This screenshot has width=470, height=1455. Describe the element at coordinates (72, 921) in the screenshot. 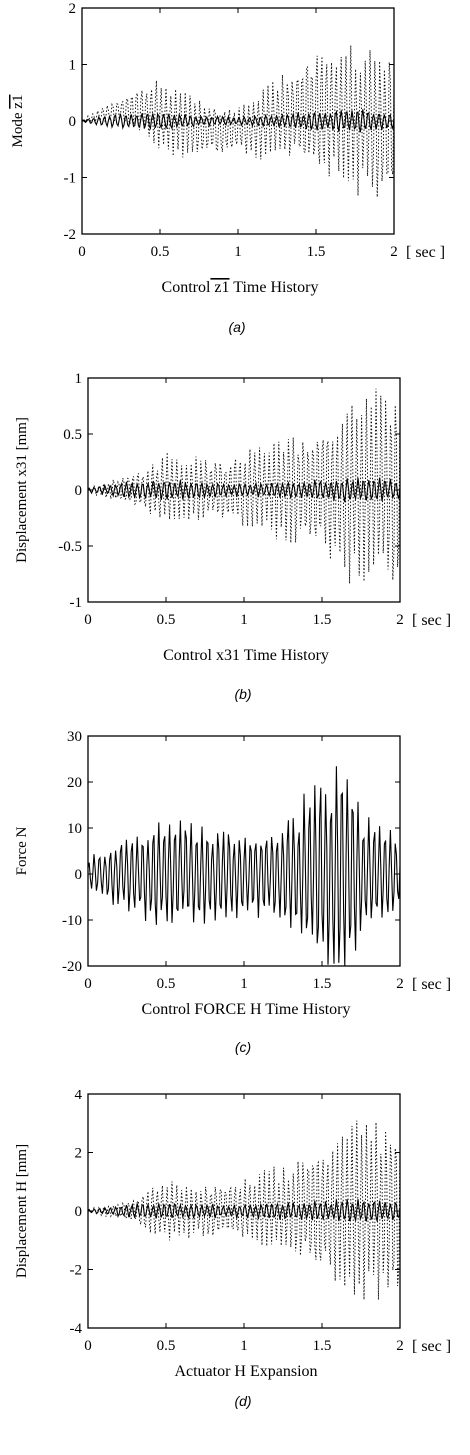

I see `y-tick-label: -10` at that location.